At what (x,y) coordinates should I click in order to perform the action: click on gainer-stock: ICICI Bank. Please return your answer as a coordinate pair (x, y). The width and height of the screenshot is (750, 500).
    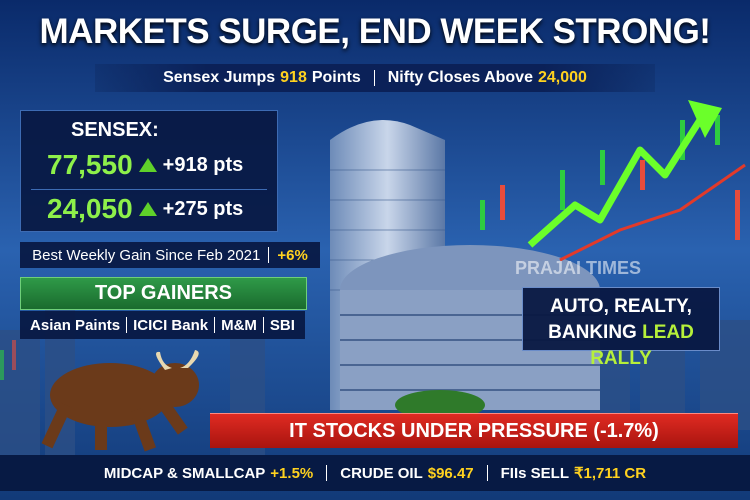
    Looking at the image, I should click on (171, 325).